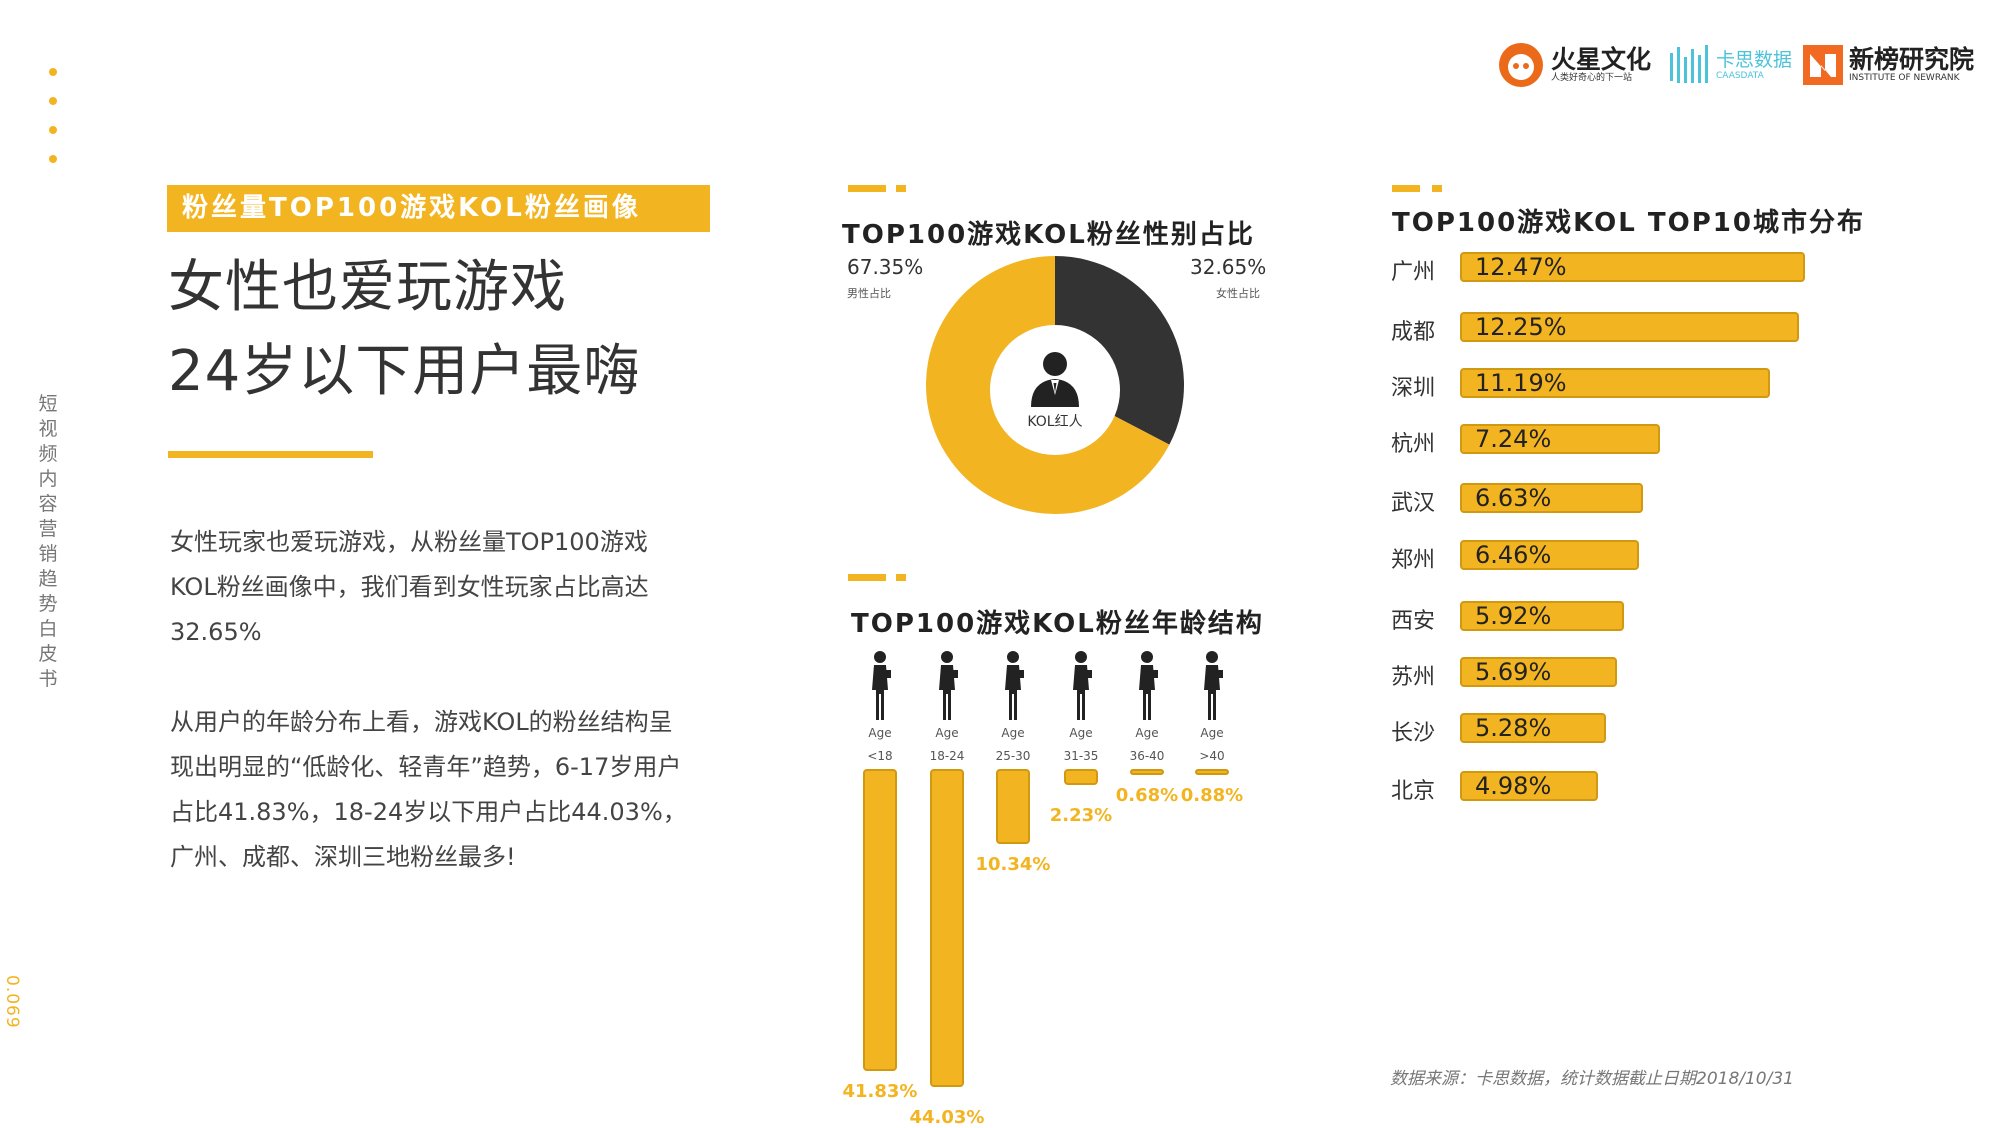 The height and width of the screenshot is (1128, 2000). Describe the element at coordinates (1228, 267) in the screenshot. I see `female-pct-label: 32.65%` at that location.